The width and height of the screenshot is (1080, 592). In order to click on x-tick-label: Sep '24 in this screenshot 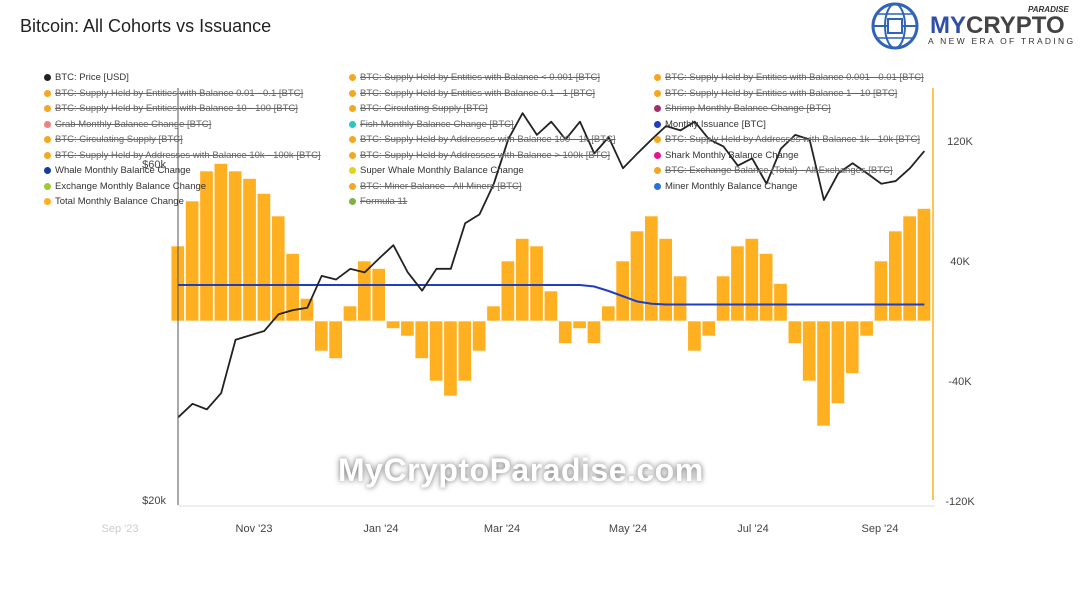, I will do `click(880, 529)`.